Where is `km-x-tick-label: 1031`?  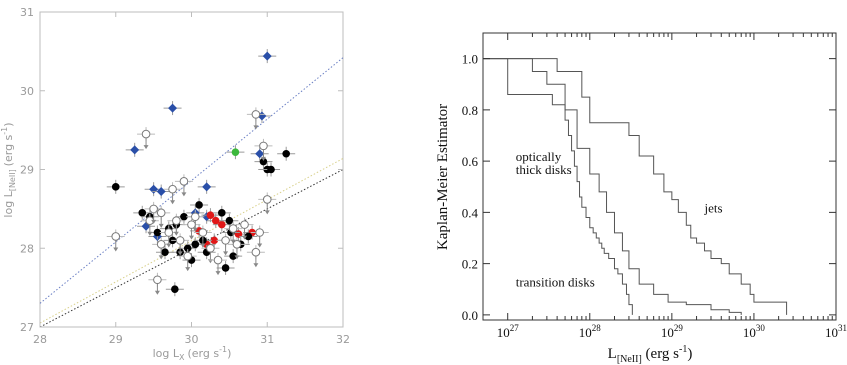 km-x-tick-label: 1031 is located at coordinates (836, 331).